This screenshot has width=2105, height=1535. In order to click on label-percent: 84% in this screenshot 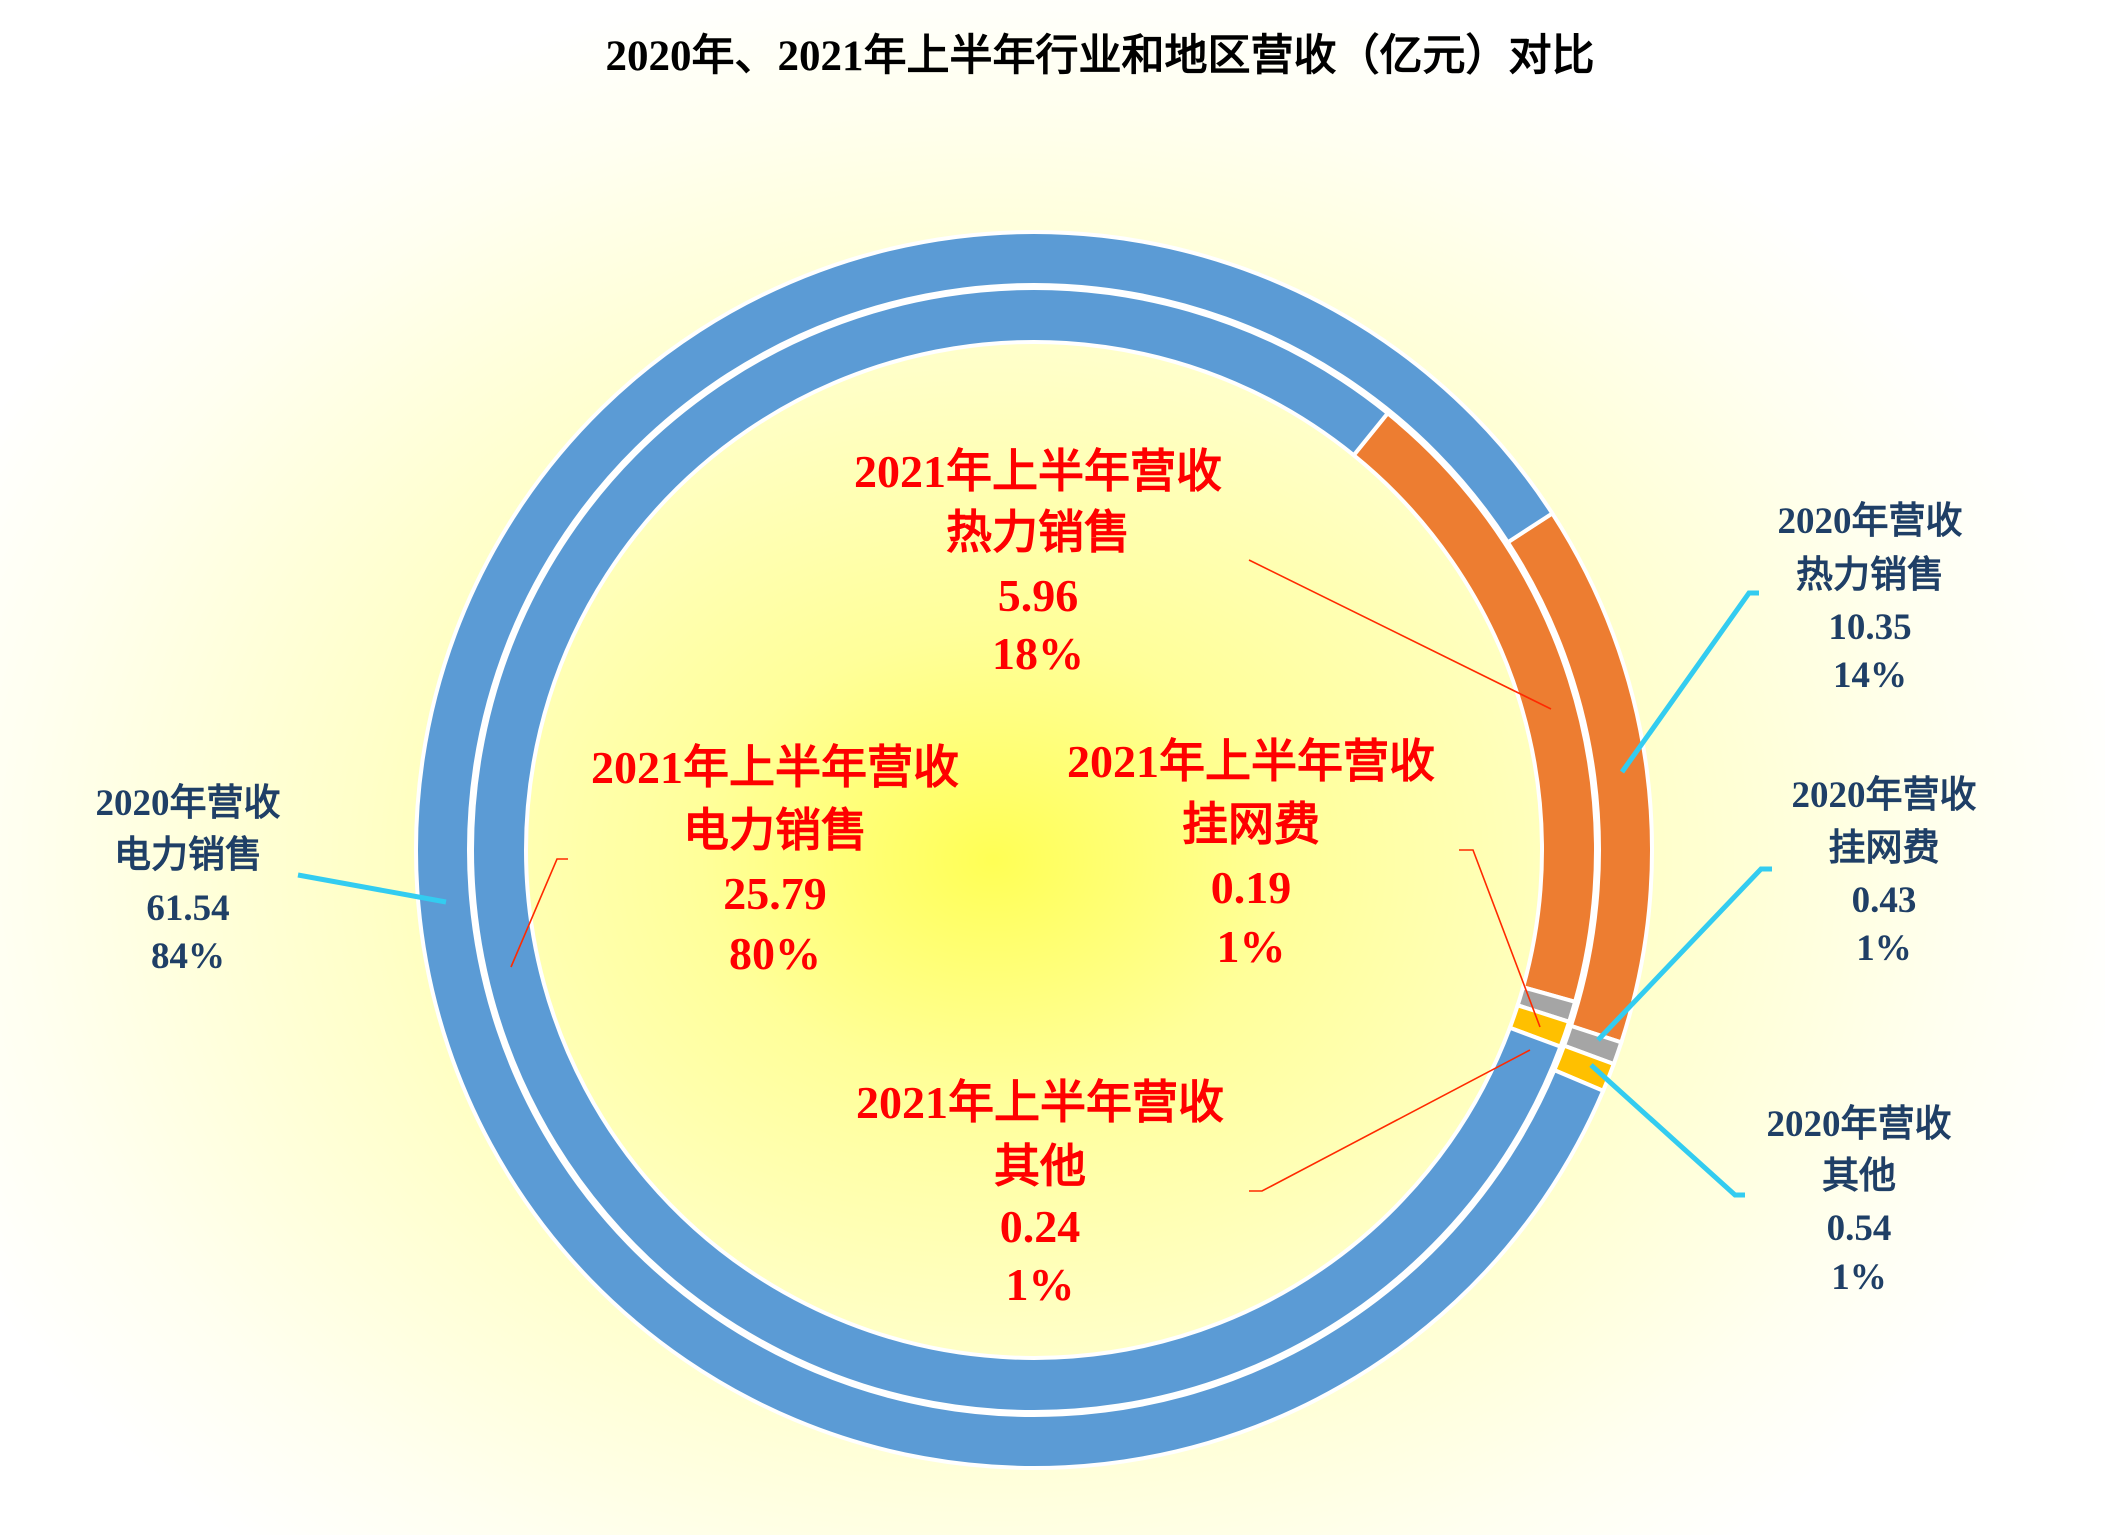, I will do `click(188, 956)`.